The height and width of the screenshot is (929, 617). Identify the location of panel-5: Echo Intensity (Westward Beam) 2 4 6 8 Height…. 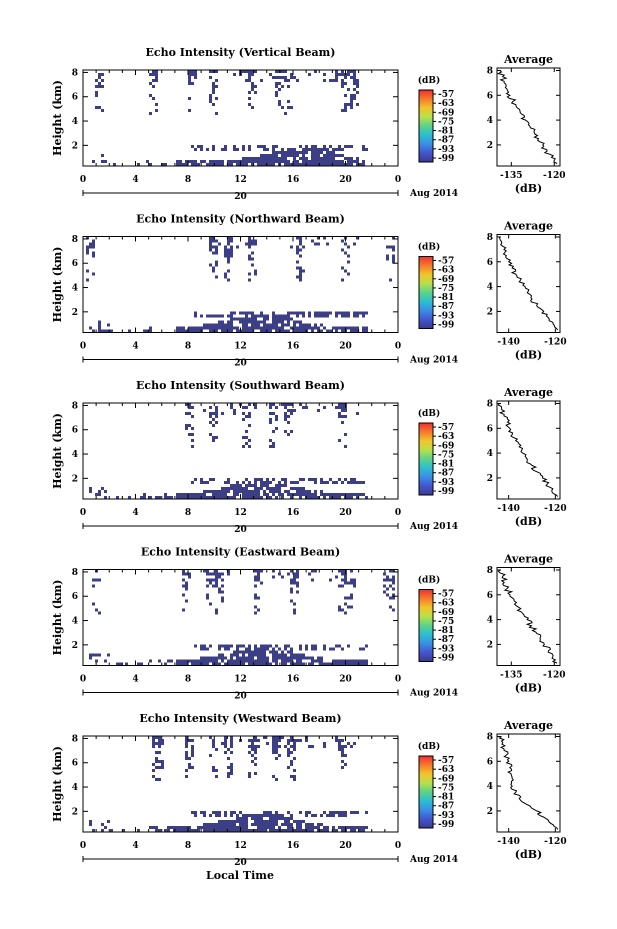
(309, 790).